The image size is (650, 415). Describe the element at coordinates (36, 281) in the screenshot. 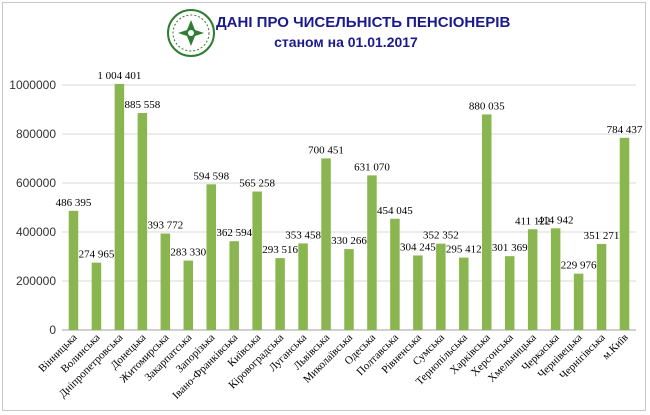

I see `y-tick-label: 200000` at that location.